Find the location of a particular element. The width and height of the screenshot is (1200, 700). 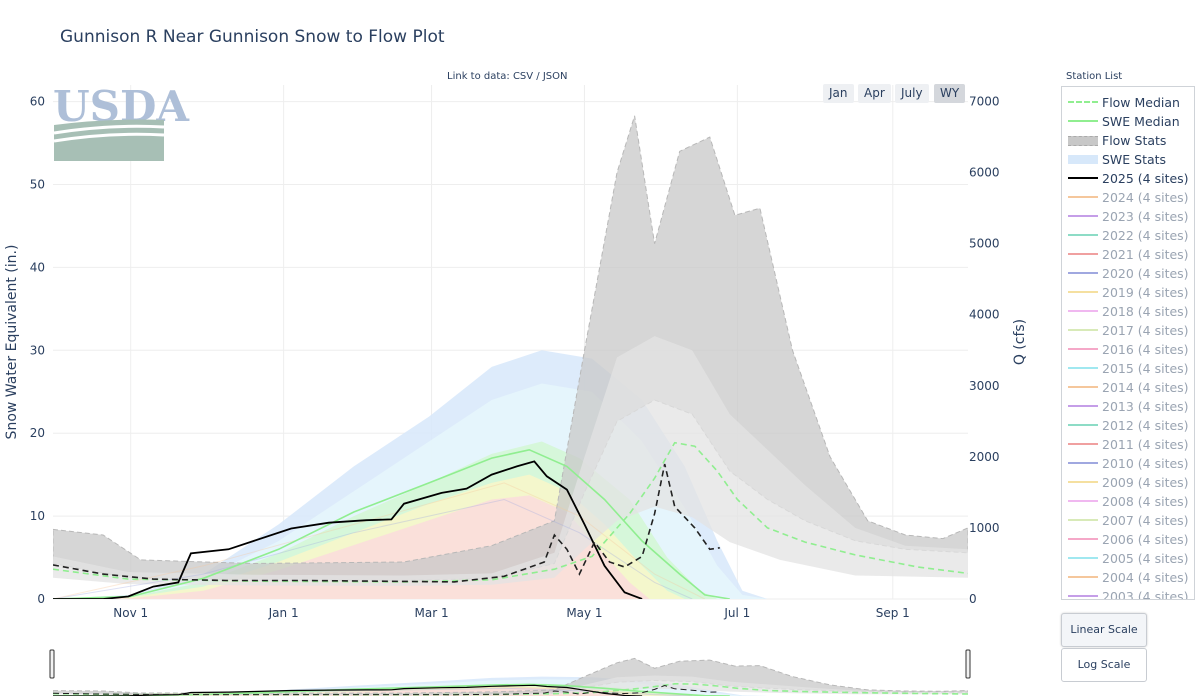

swe-median-line is located at coordinates (391, 523).